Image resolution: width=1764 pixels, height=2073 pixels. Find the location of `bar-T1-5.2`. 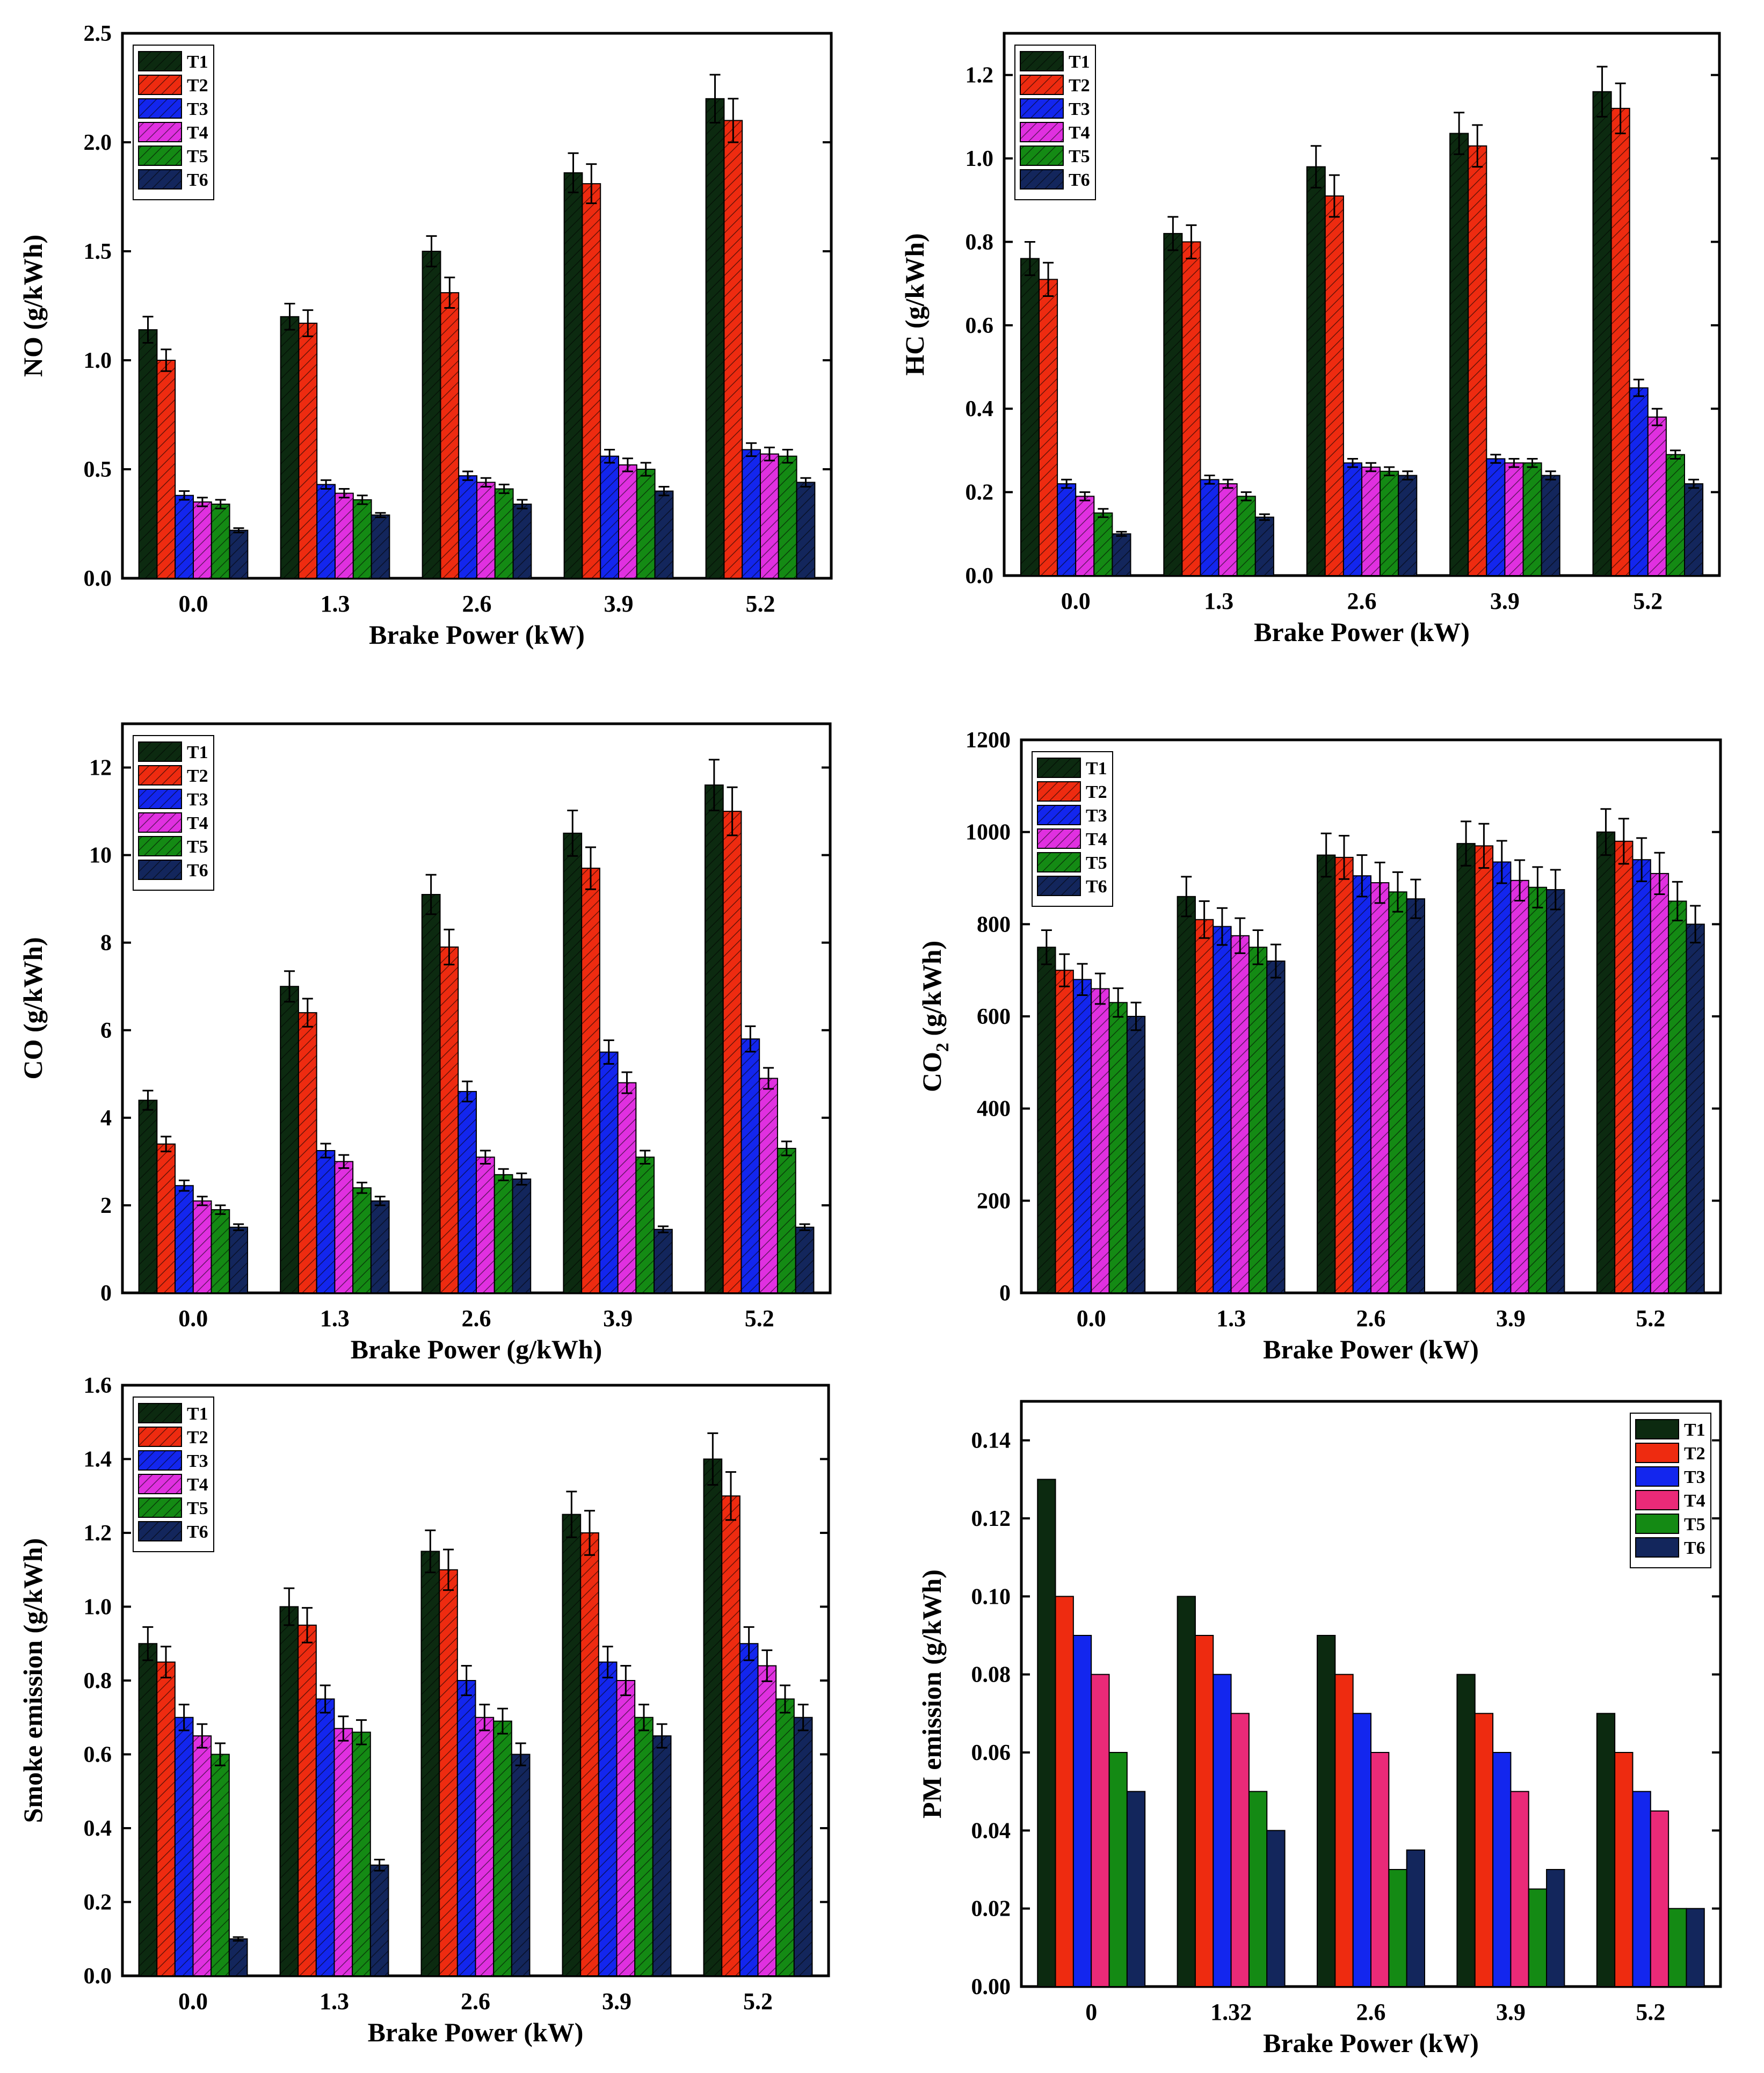

bar-T1-5.2 is located at coordinates (714, 1038).